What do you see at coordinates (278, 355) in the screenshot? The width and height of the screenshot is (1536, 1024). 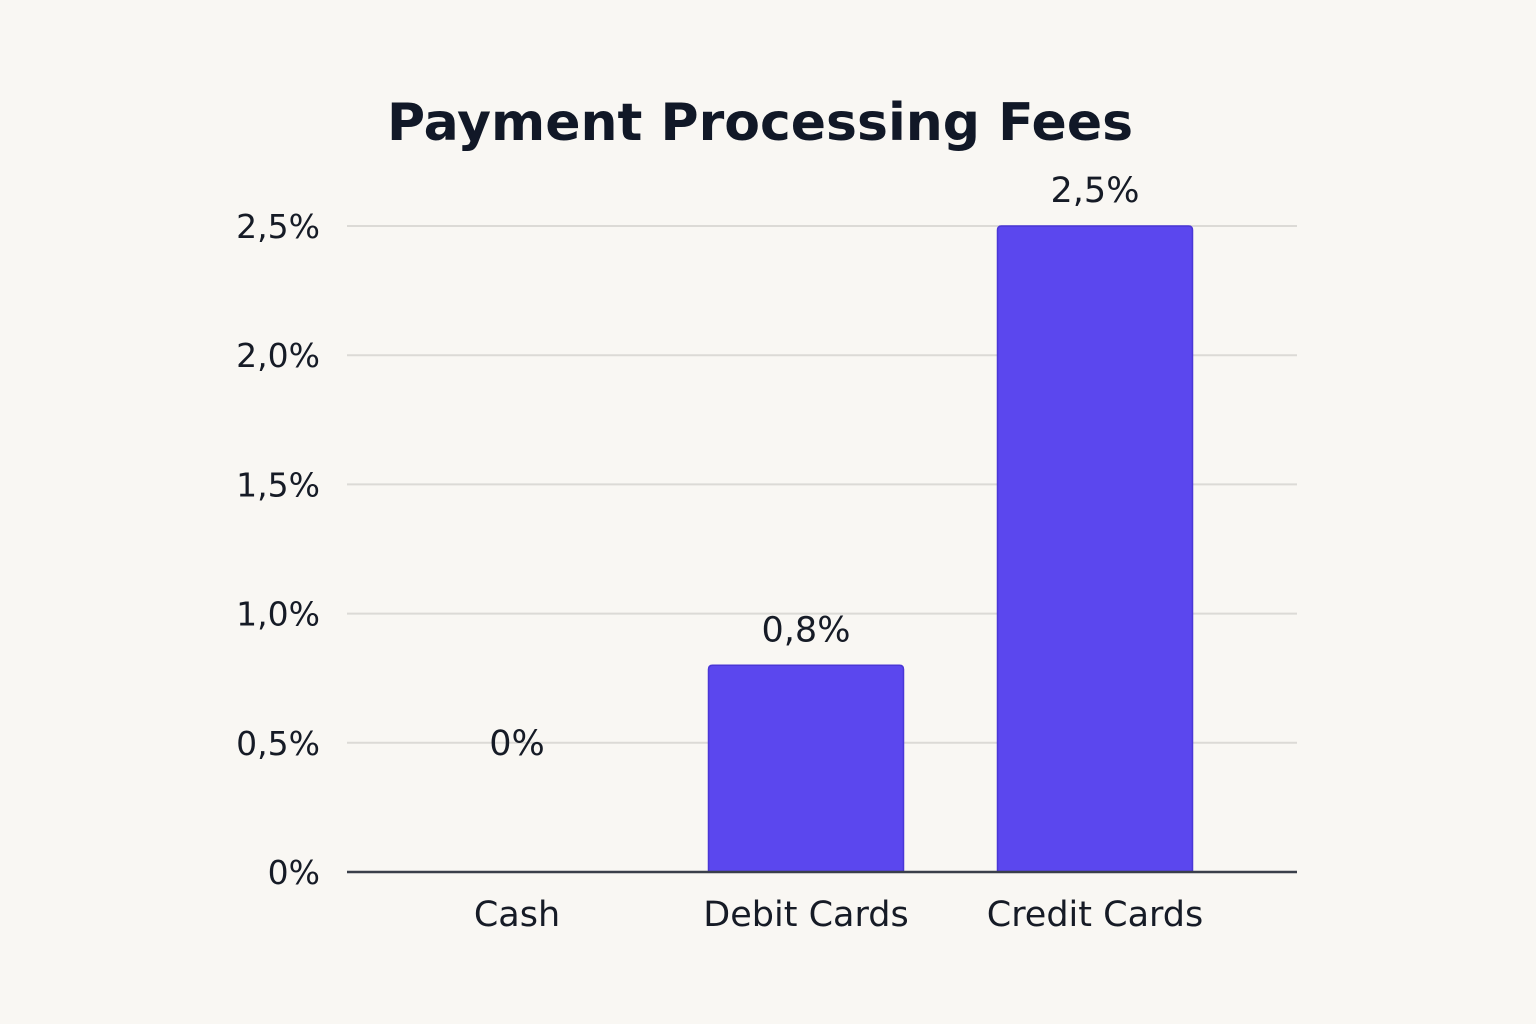 I see `y-tick-label: 2,0%` at bounding box center [278, 355].